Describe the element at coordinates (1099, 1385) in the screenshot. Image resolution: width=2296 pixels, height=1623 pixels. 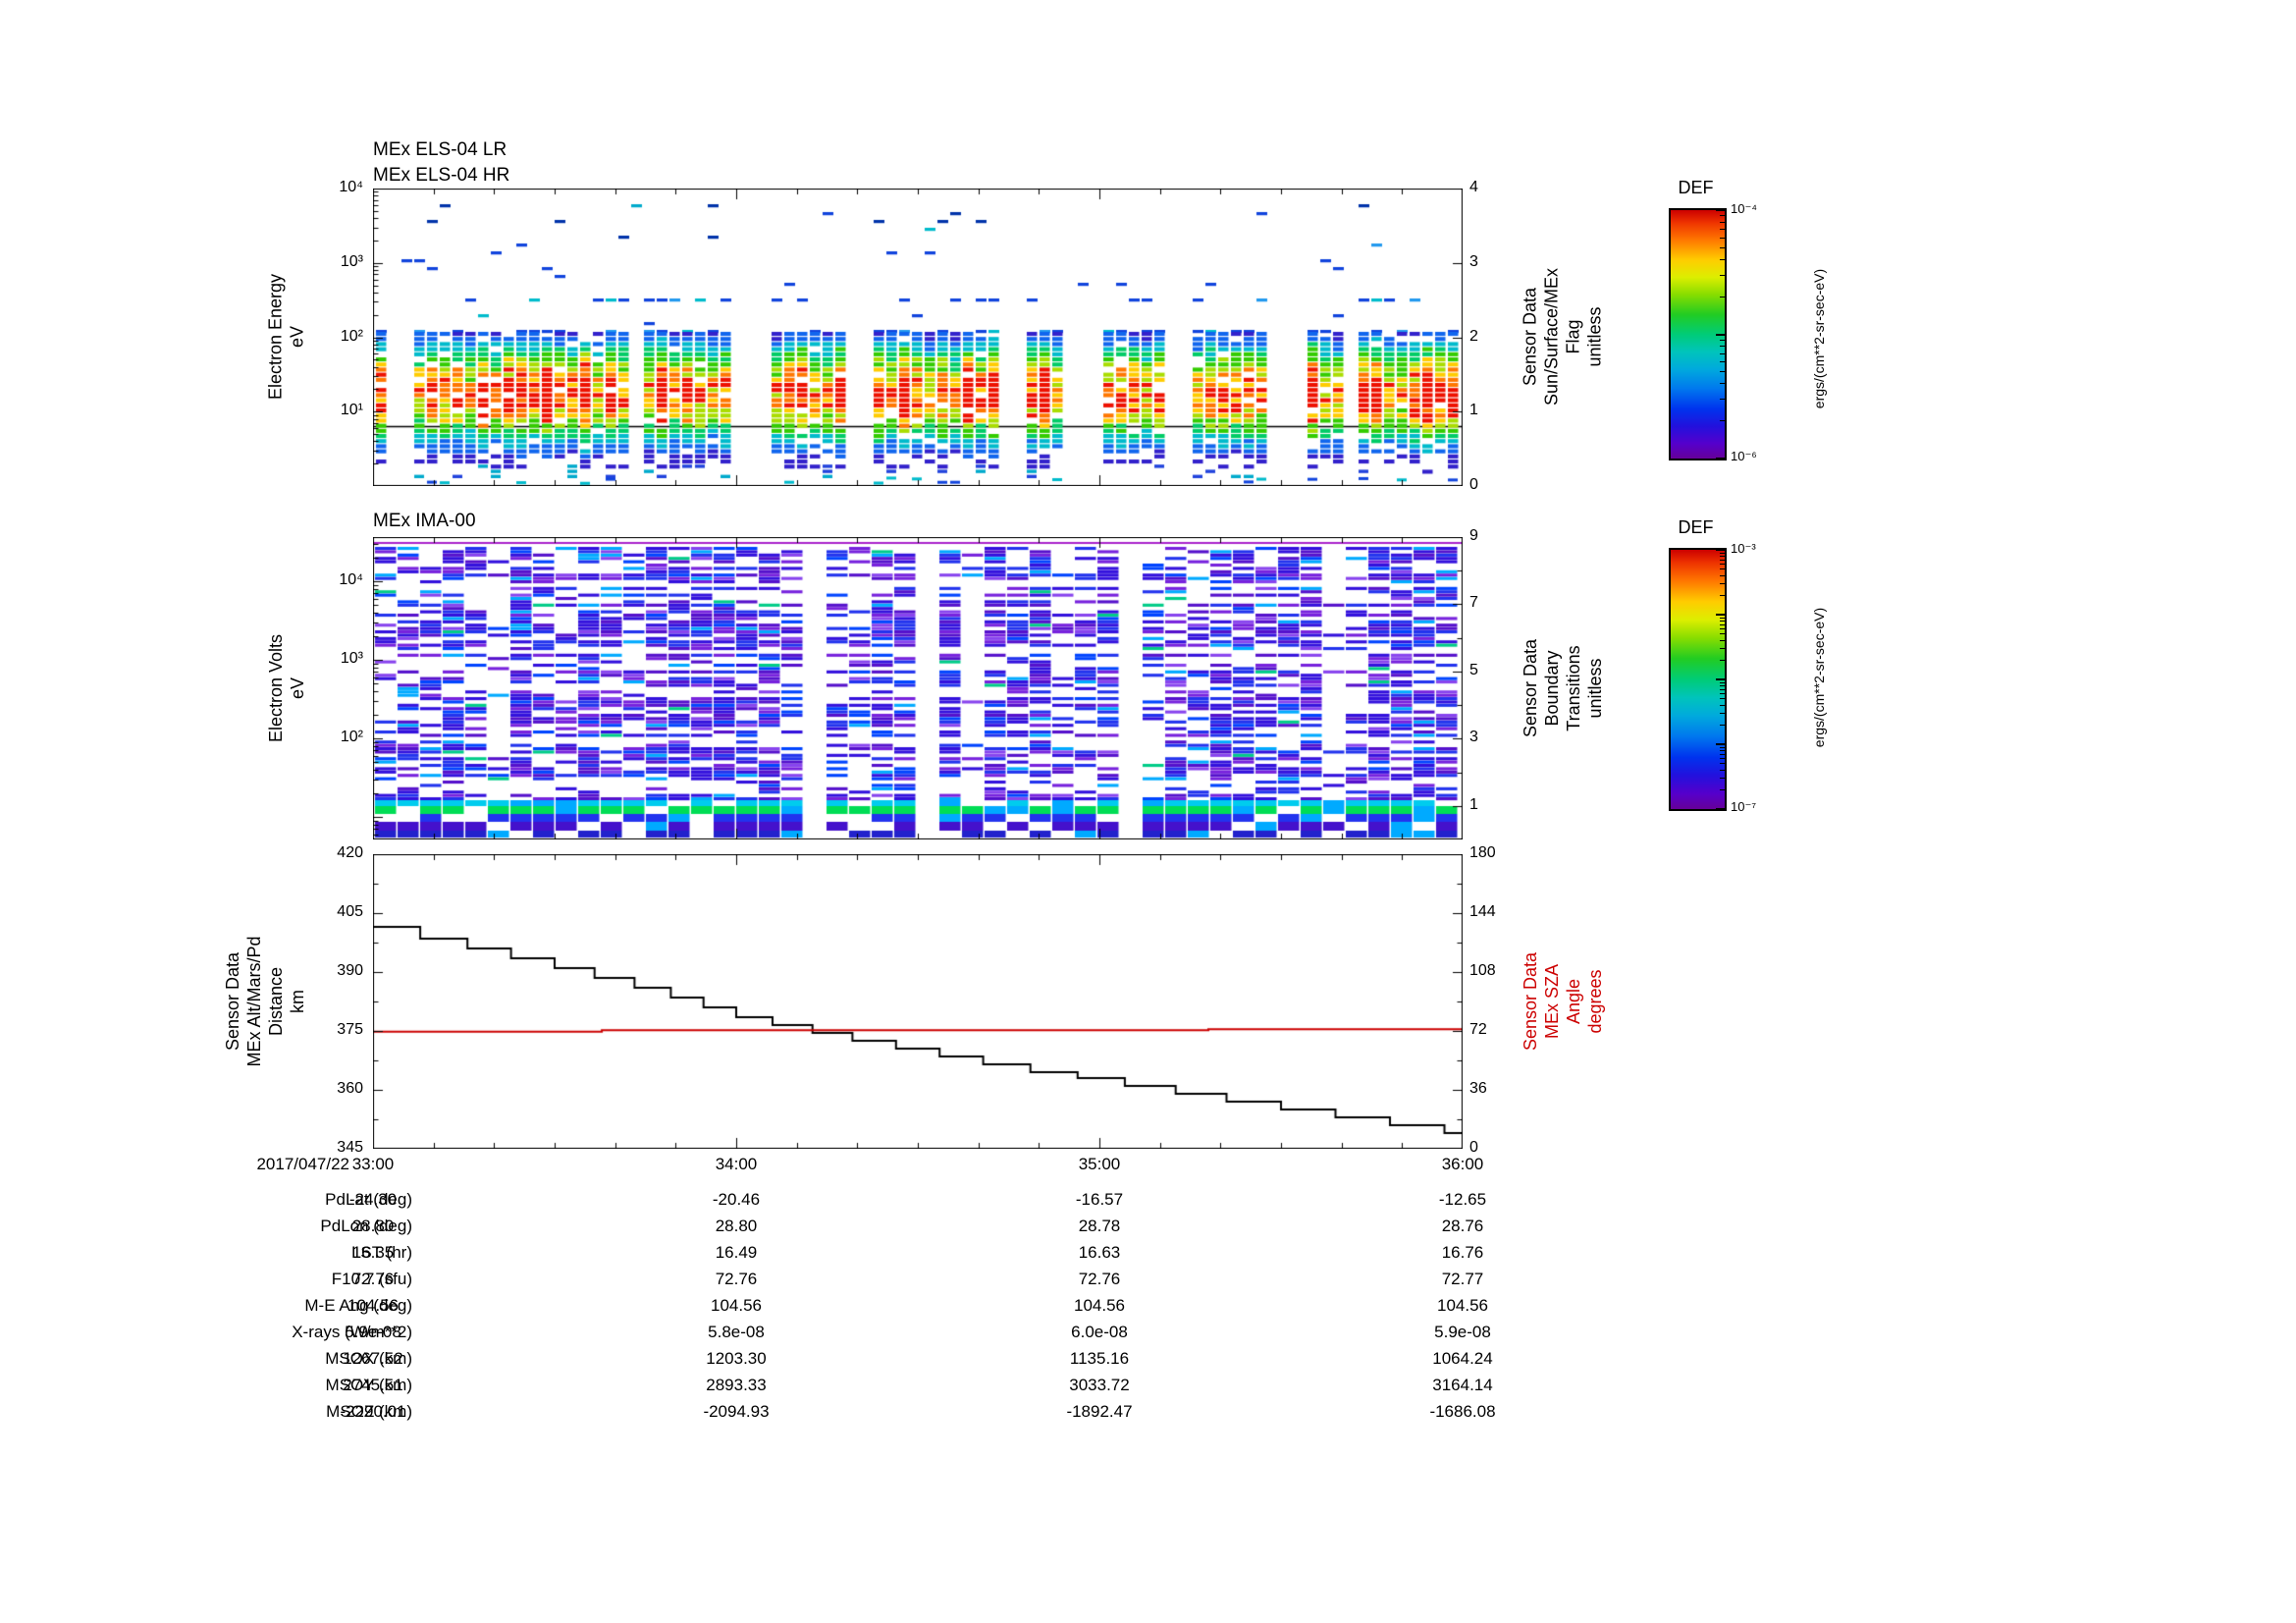
I see `table-cell: 3033.72` at that location.